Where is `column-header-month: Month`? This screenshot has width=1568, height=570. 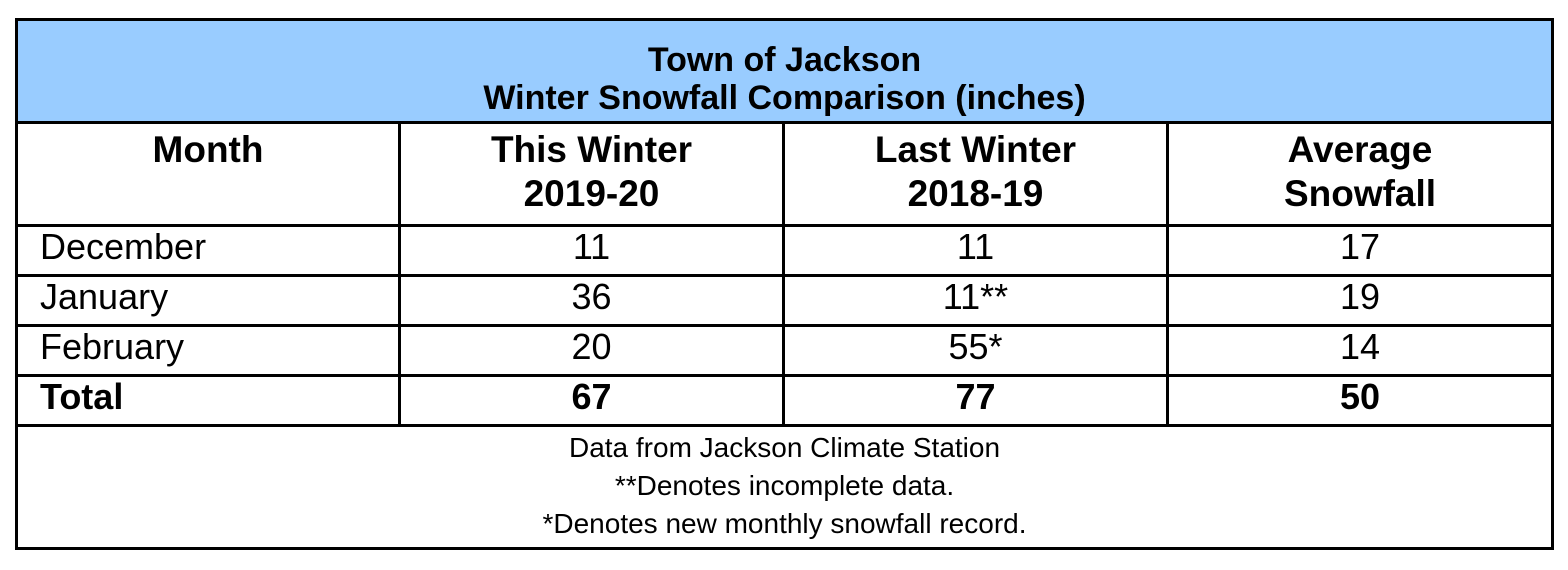 column-header-month: Month is located at coordinates (208, 174).